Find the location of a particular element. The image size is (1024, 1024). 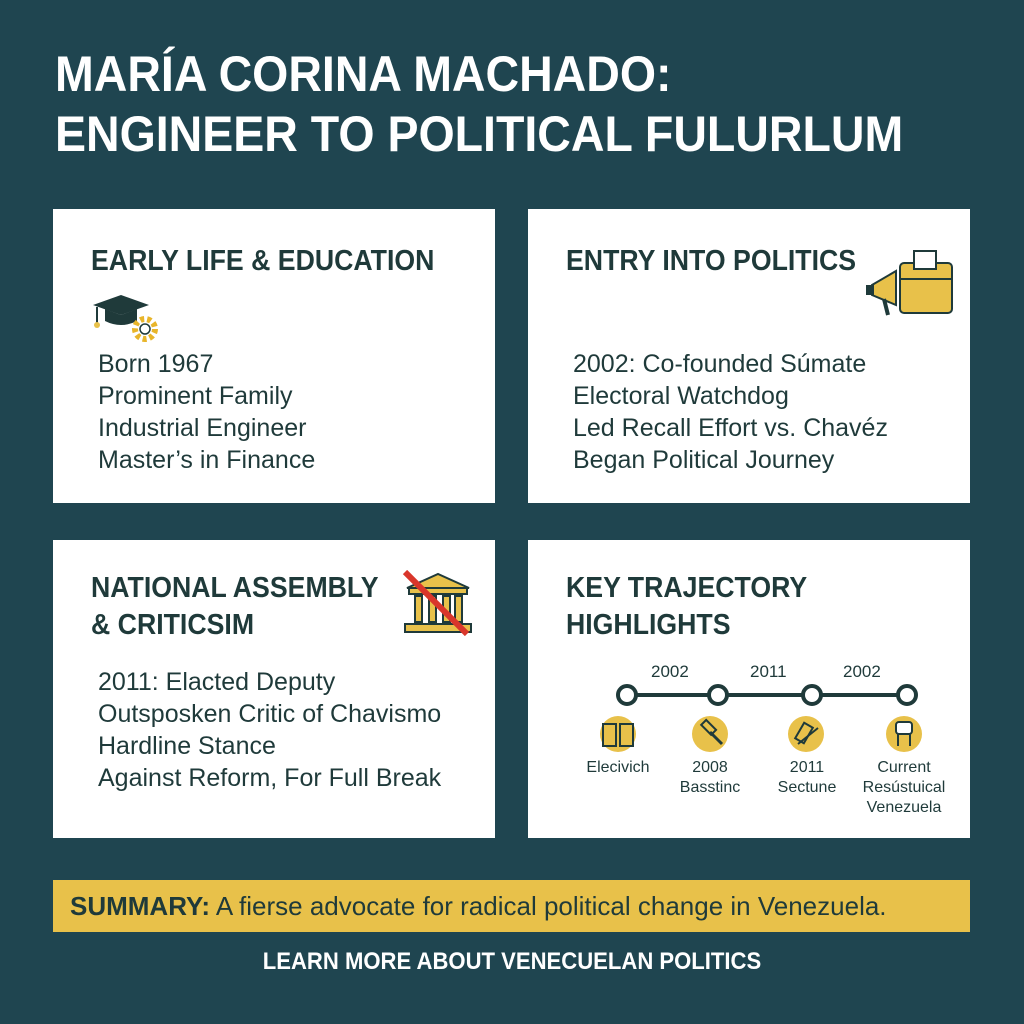

card-line: Hardline Stance is located at coordinates (187, 746).